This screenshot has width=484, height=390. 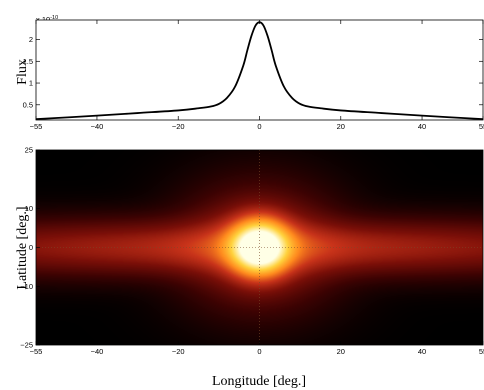 What do you see at coordinates (28, 61) in the screenshot?
I see `top-y-tick-label: 1.5` at bounding box center [28, 61].